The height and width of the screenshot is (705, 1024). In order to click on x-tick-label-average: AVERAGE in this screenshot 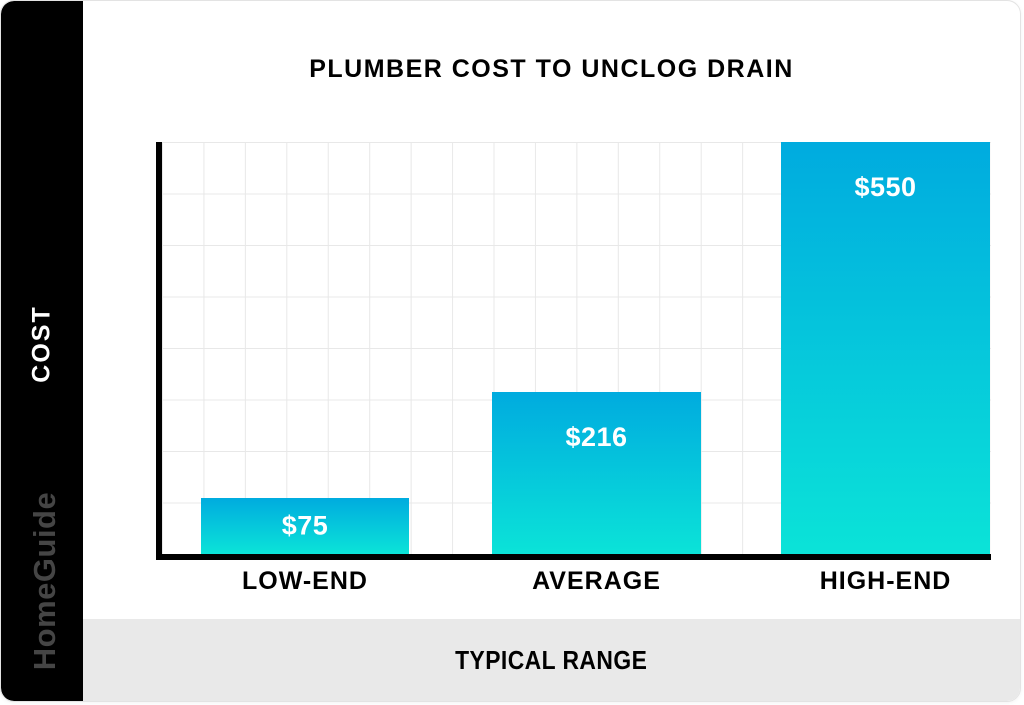, I will do `click(596, 581)`.